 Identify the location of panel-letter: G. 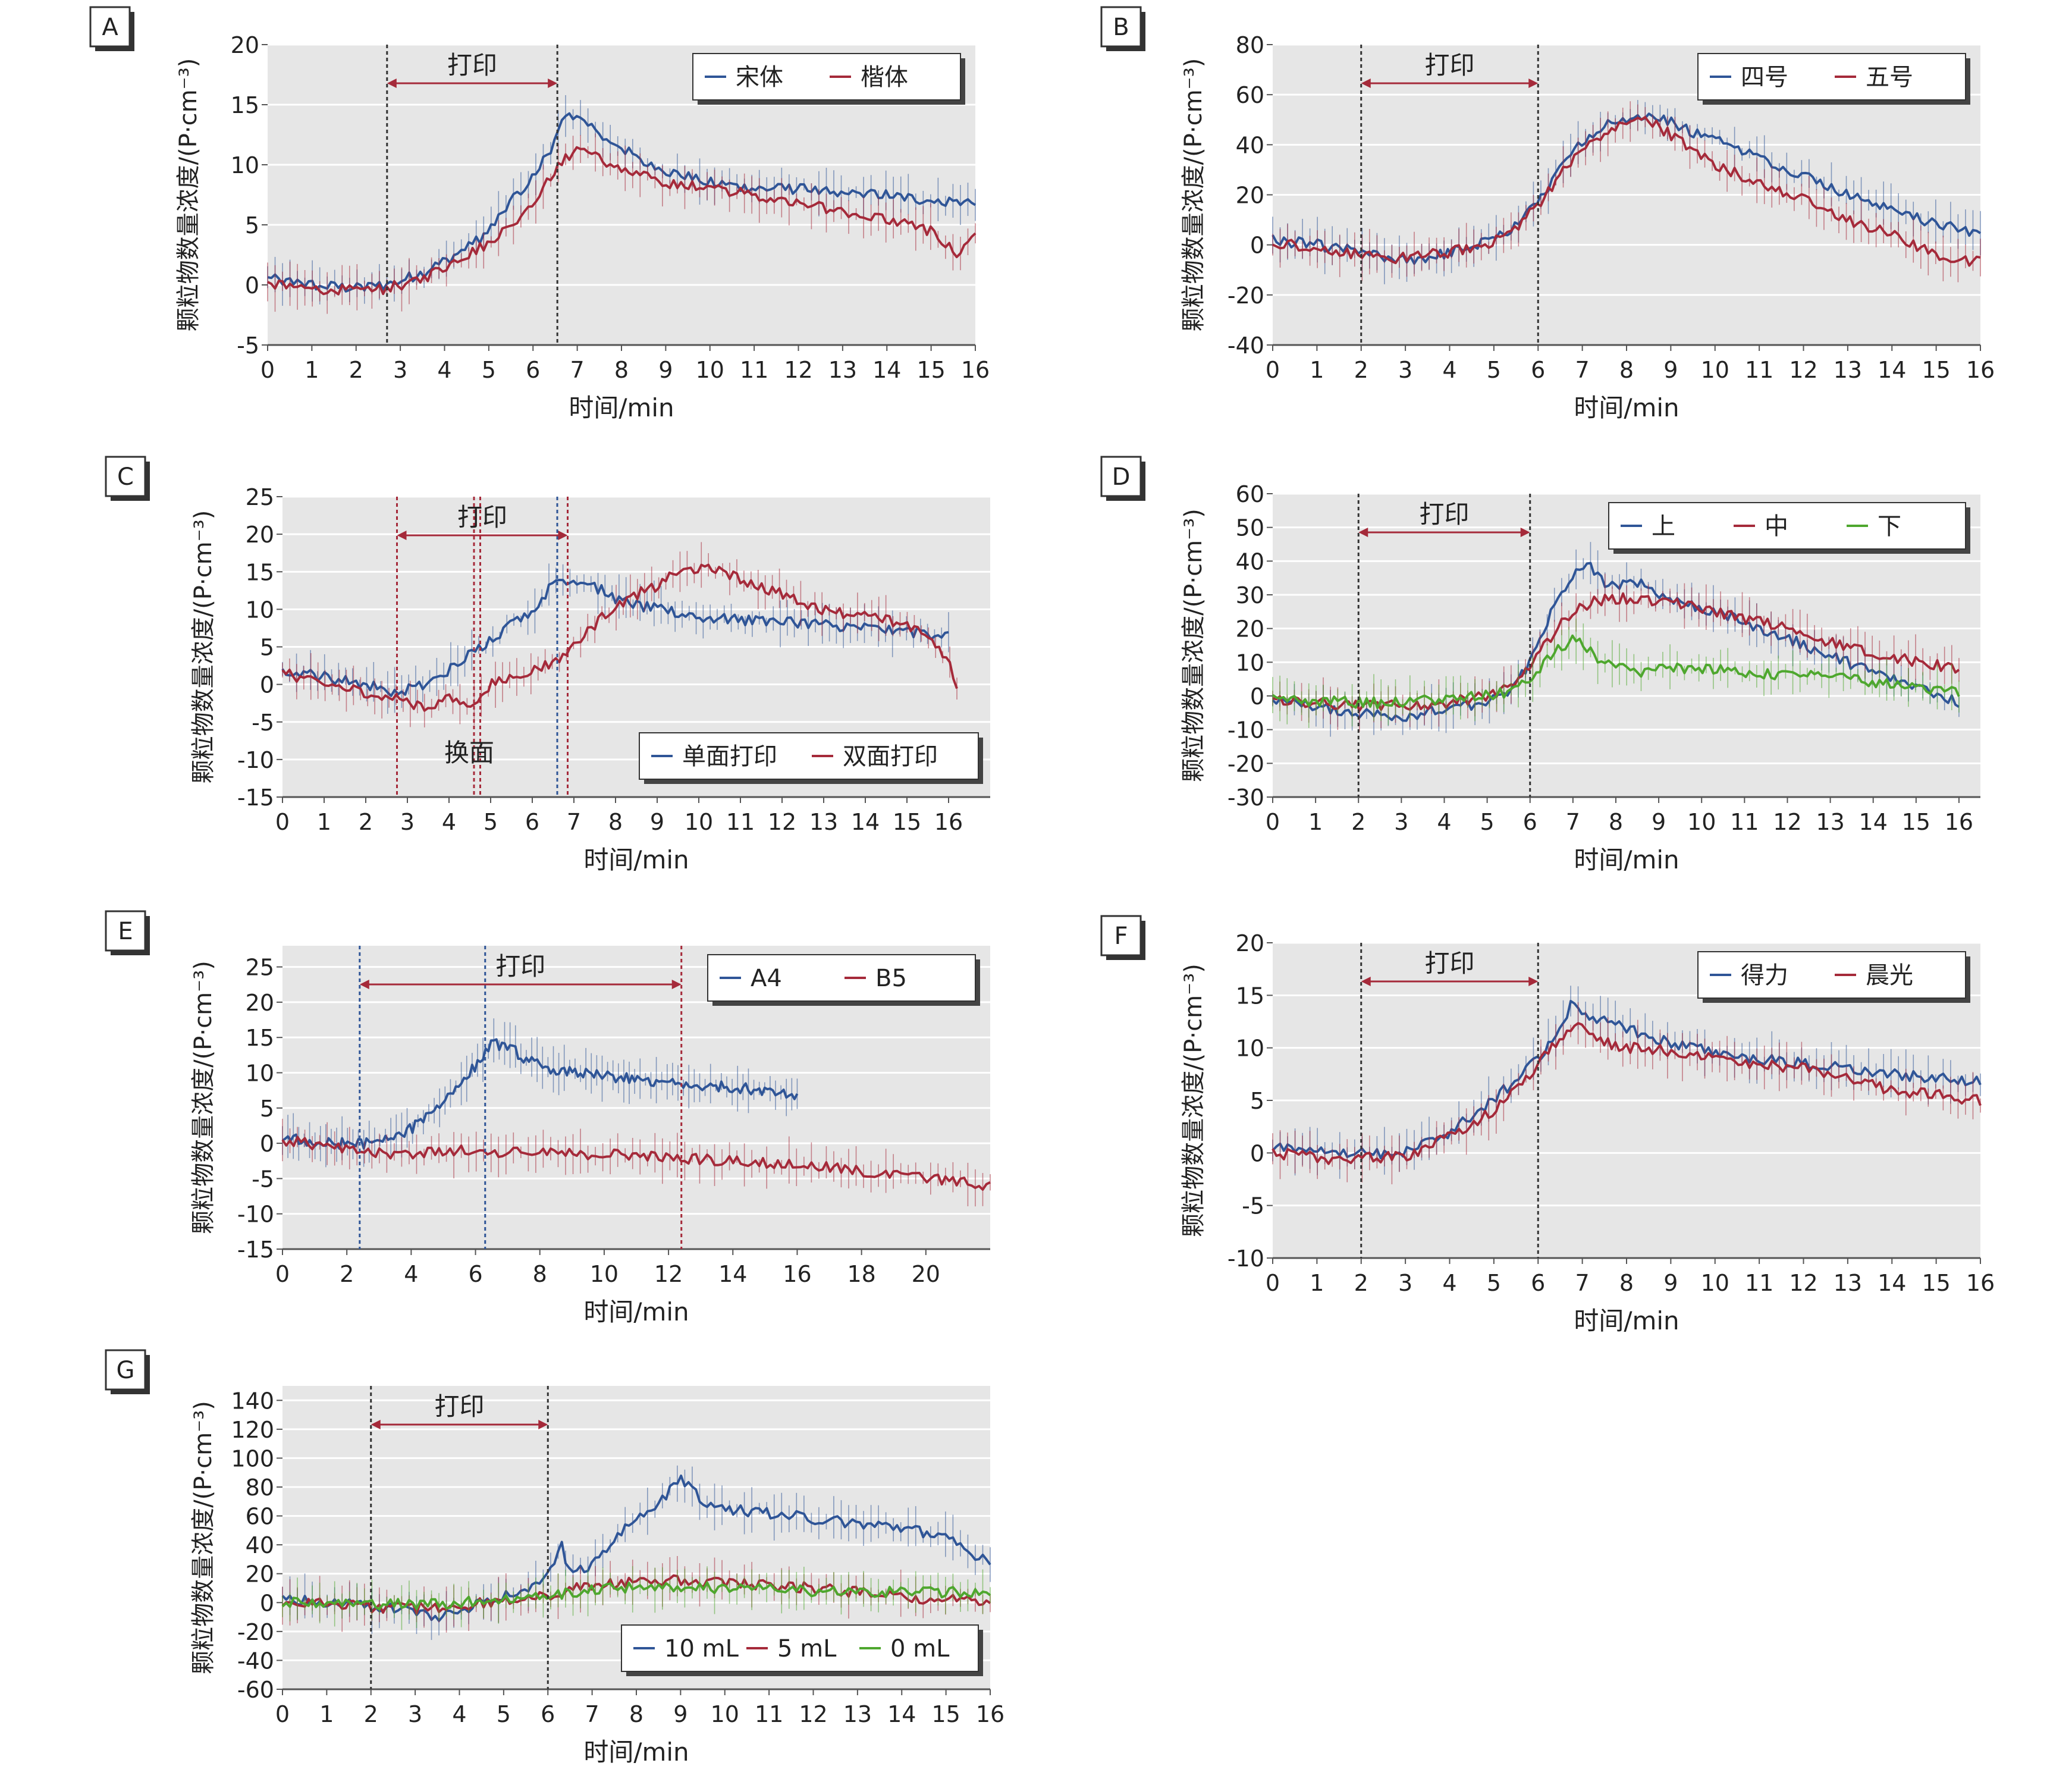
(126, 1370).